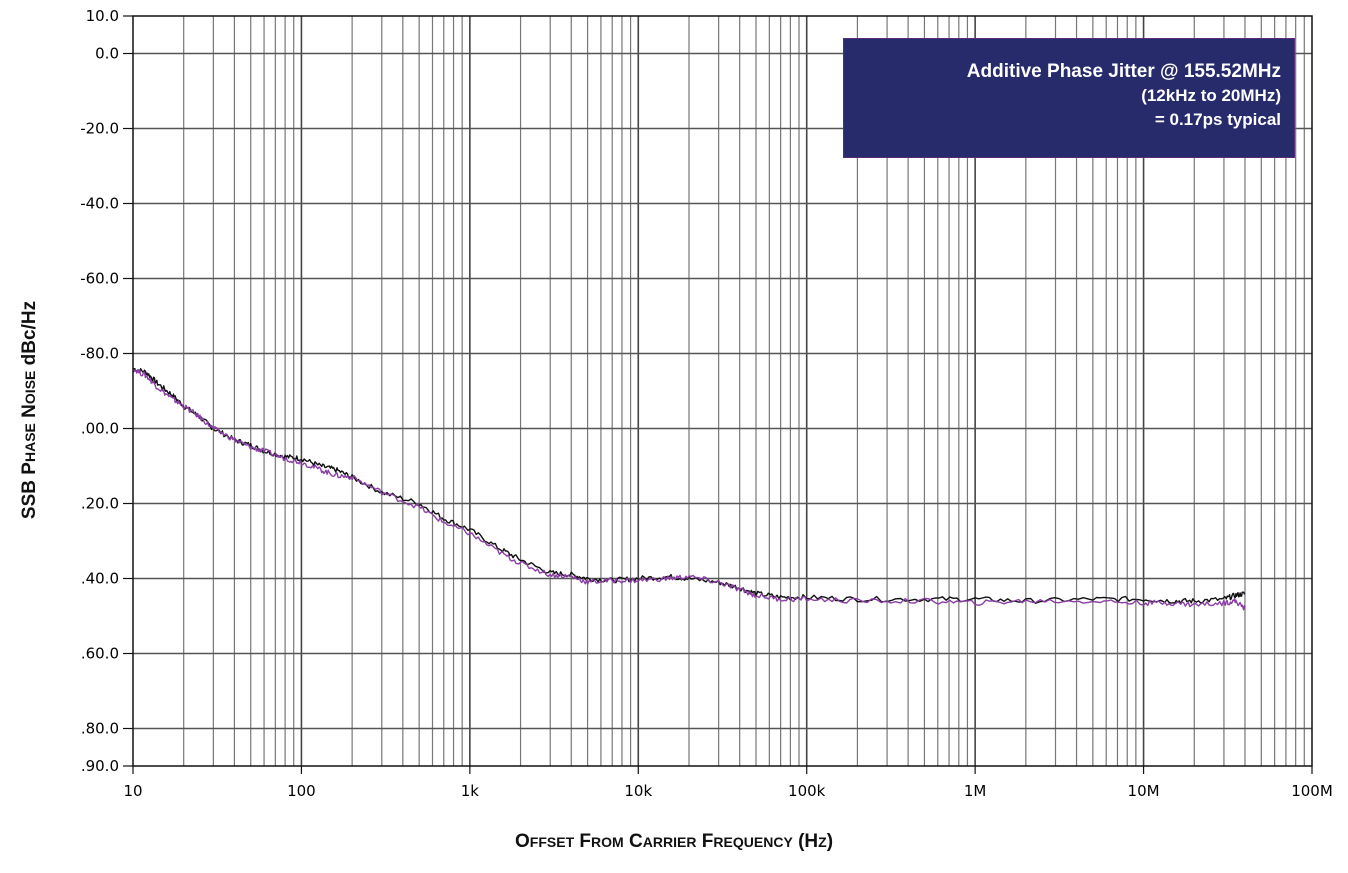  I want to click on annotation-line-2: (12kHz to 20MHz), so click(1211, 95).